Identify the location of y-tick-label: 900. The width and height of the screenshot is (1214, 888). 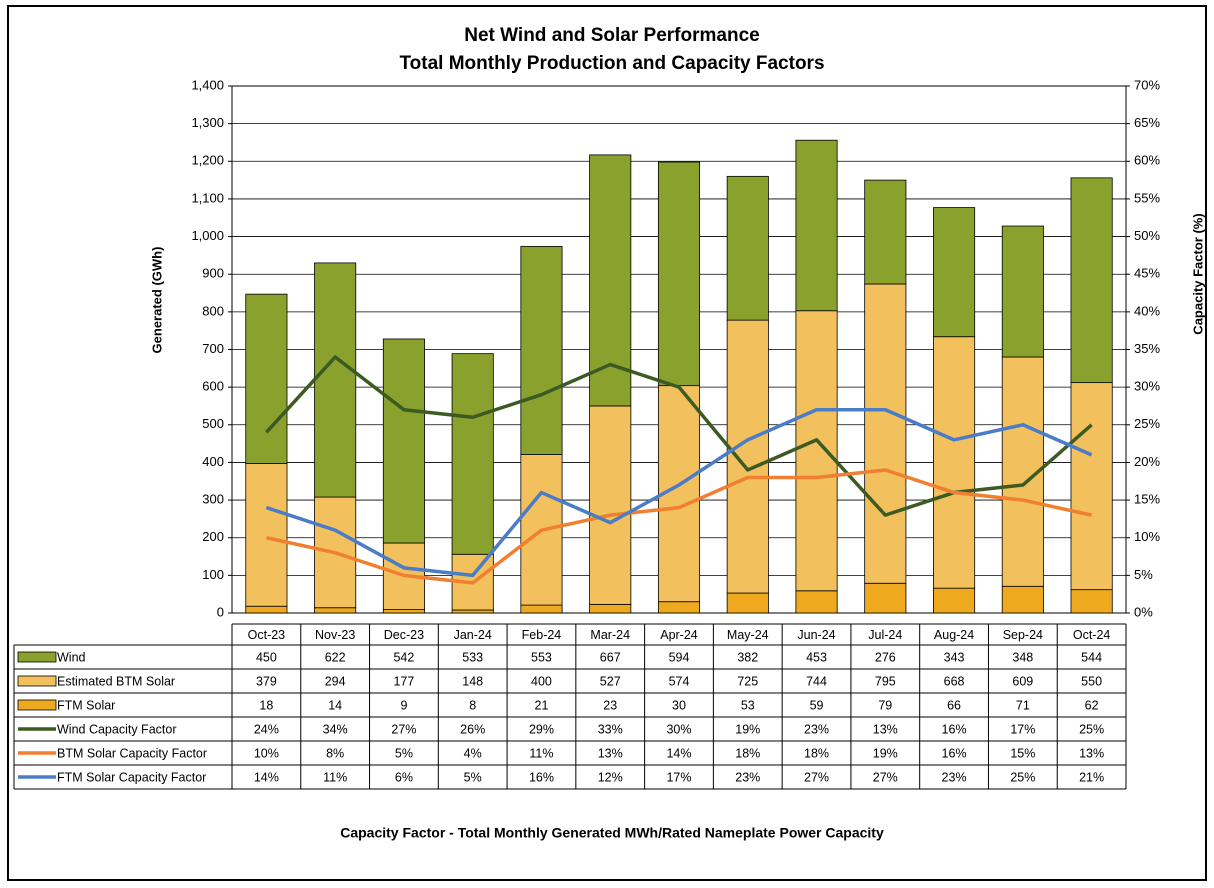
(213, 273).